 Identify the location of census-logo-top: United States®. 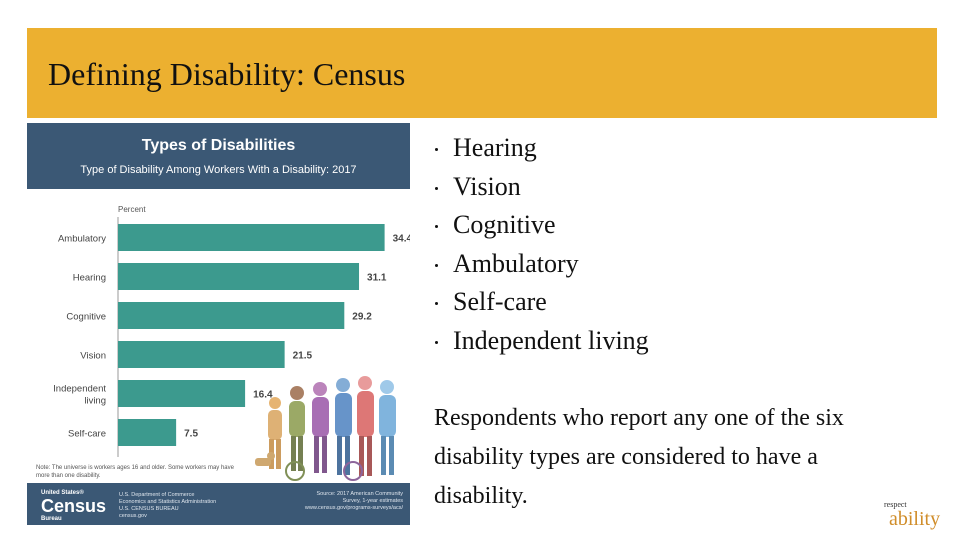
(62, 493).